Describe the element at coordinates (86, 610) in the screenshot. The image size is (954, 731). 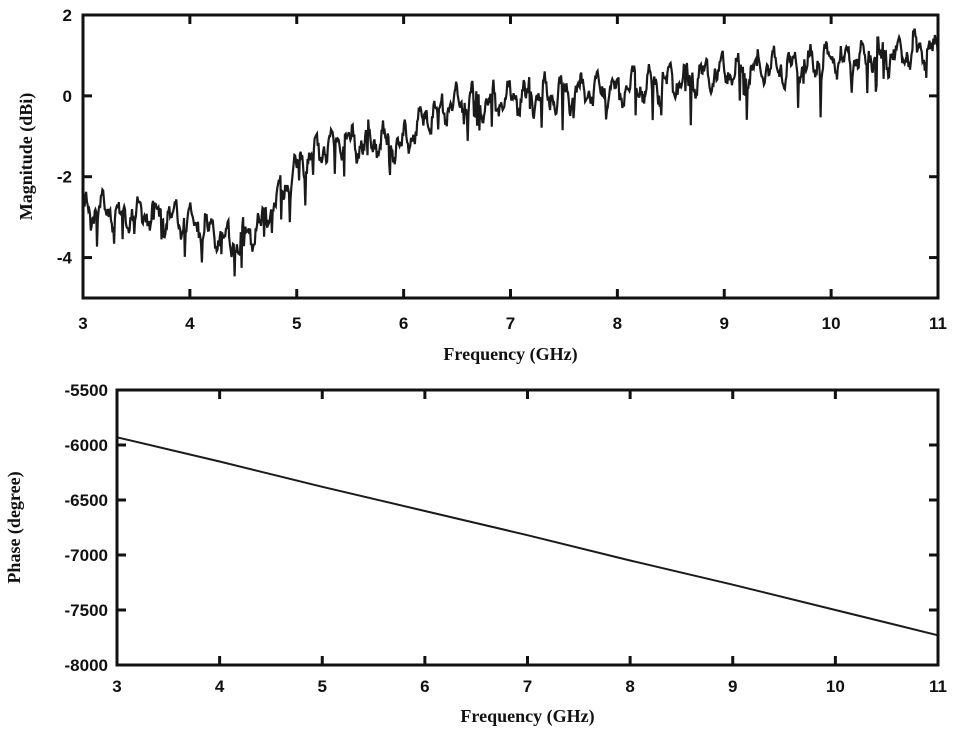
I see `y-tick-label: -7500` at that location.